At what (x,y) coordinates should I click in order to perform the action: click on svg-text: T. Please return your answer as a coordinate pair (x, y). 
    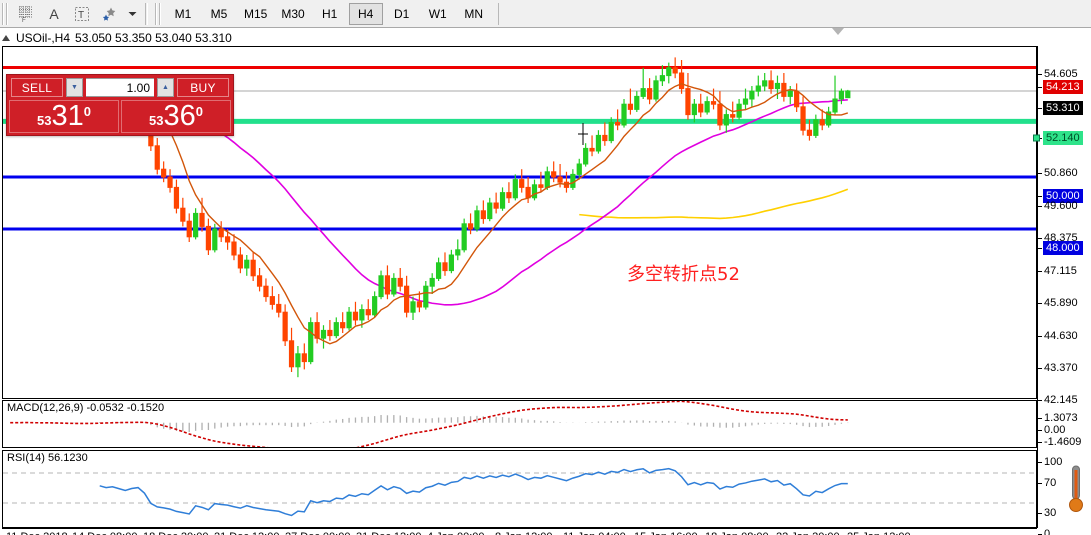
    Looking at the image, I should click on (81, 15).